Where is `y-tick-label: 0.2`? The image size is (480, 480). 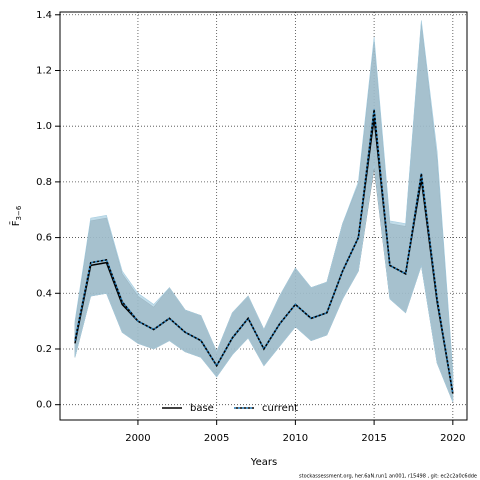
y-tick-label: 0.2 is located at coordinates (44, 349).